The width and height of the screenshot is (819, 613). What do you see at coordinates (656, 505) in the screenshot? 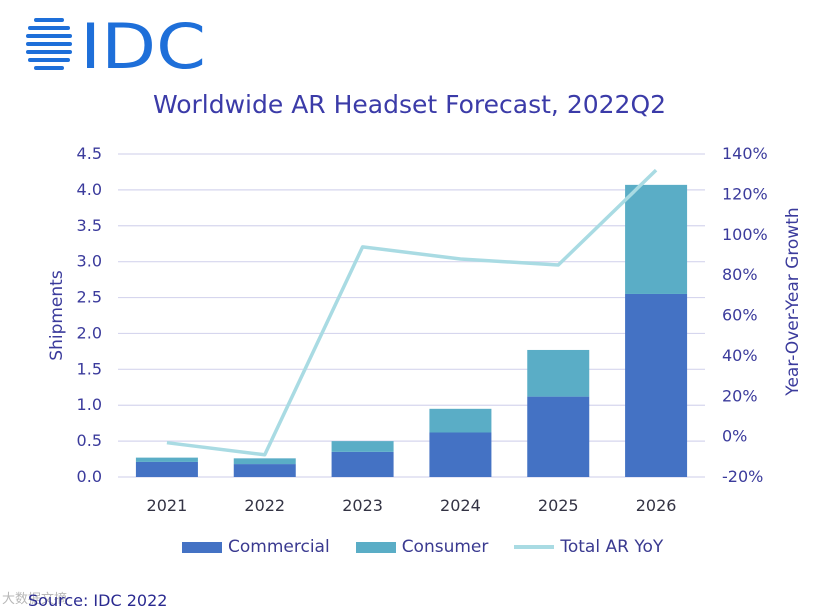
I see `x-tick-label: 2026` at bounding box center [656, 505].